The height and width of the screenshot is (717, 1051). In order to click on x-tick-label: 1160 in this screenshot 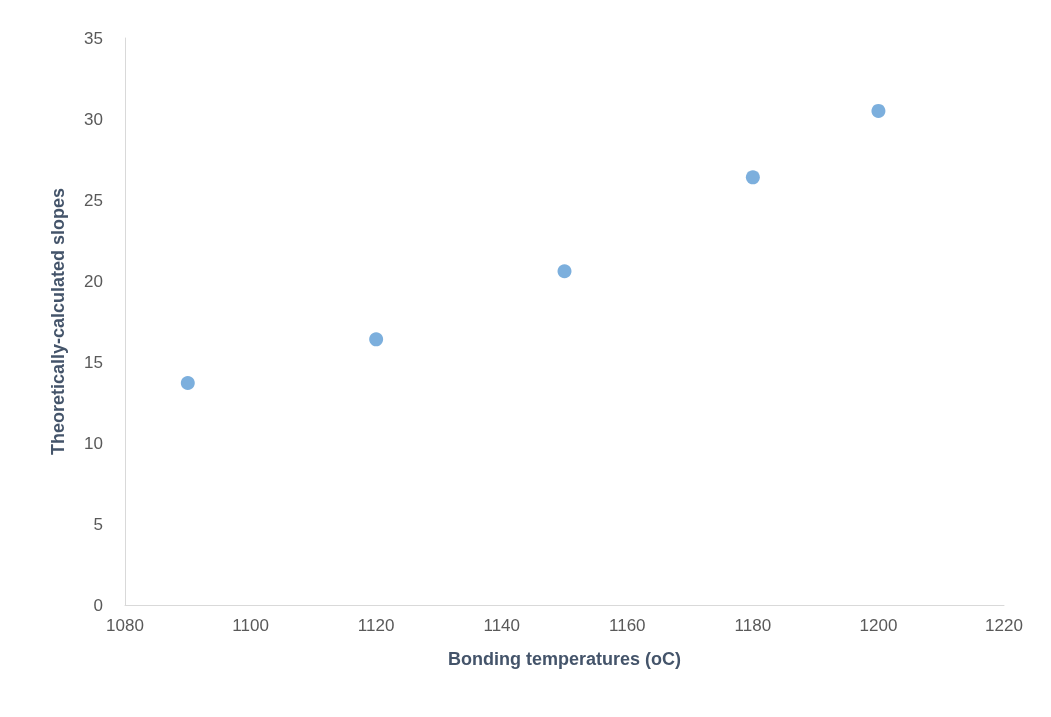, I will do `click(627, 625)`.